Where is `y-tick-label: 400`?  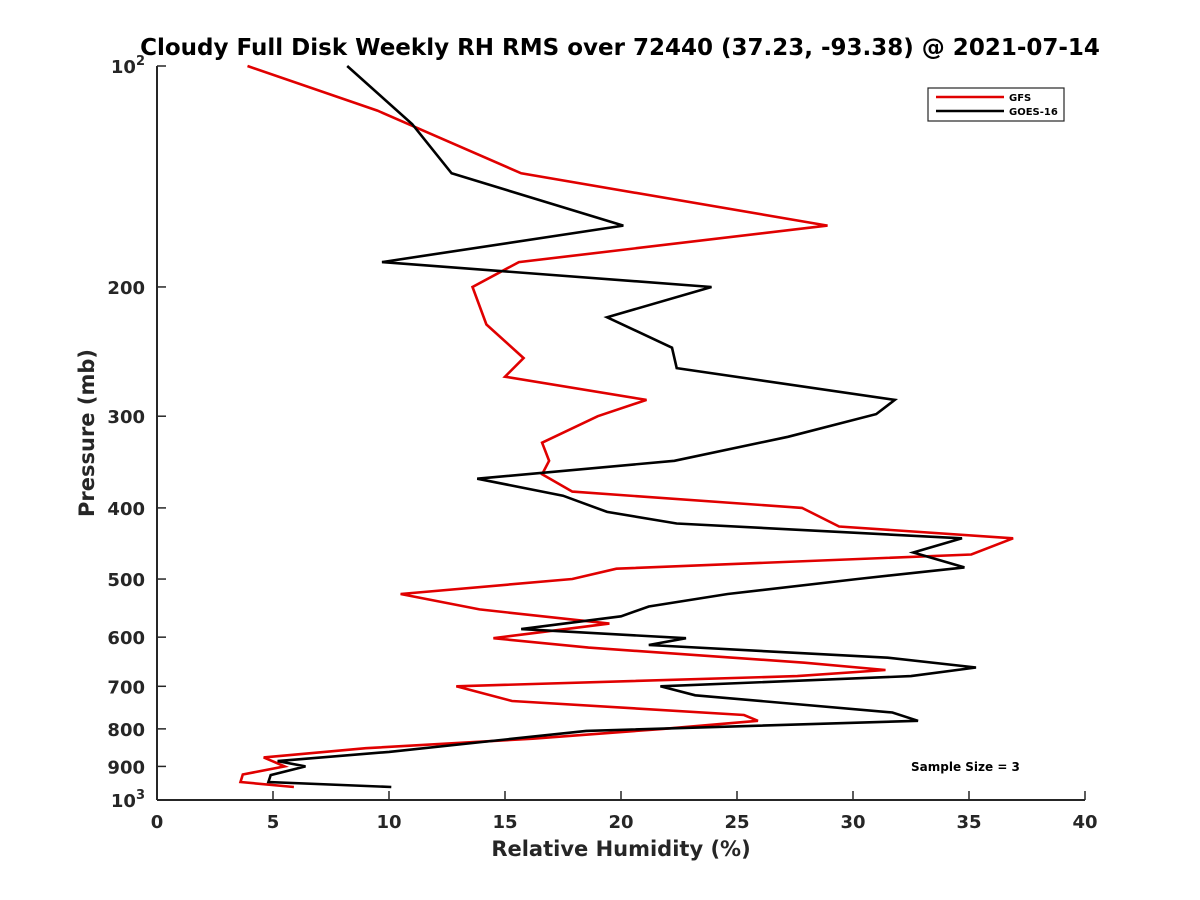
y-tick-label: 400 is located at coordinates (126, 509).